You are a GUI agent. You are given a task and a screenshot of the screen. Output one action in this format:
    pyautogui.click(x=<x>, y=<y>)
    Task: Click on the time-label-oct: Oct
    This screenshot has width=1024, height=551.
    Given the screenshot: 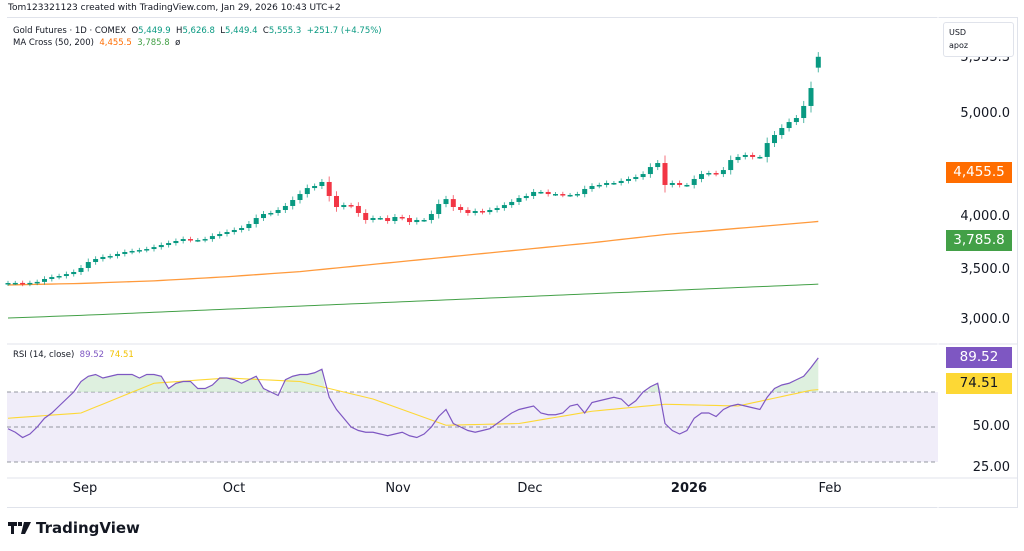 What is the action you would take?
    pyautogui.click(x=234, y=488)
    